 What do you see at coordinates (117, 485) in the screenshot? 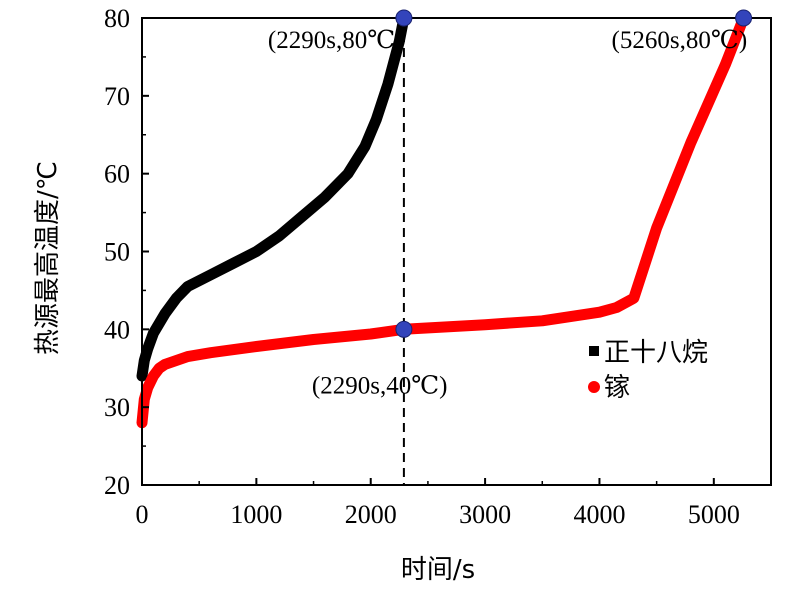
I see `y-tick-label: 20` at bounding box center [117, 485].